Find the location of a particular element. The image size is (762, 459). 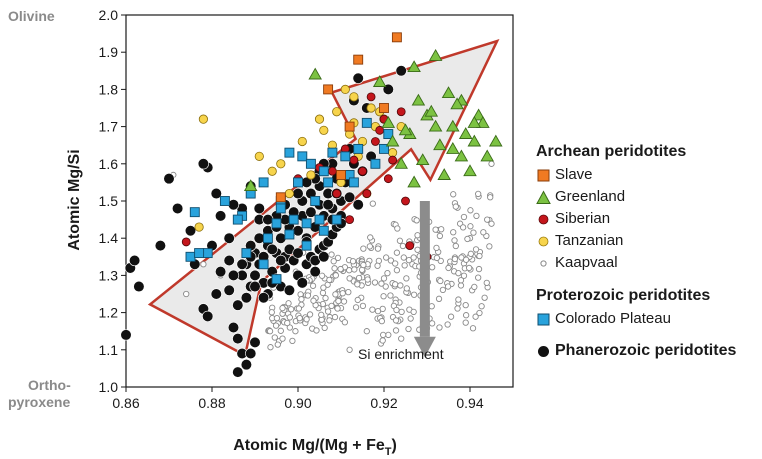

y-tick-label: 1.3 is located at coordinates (109, 275).